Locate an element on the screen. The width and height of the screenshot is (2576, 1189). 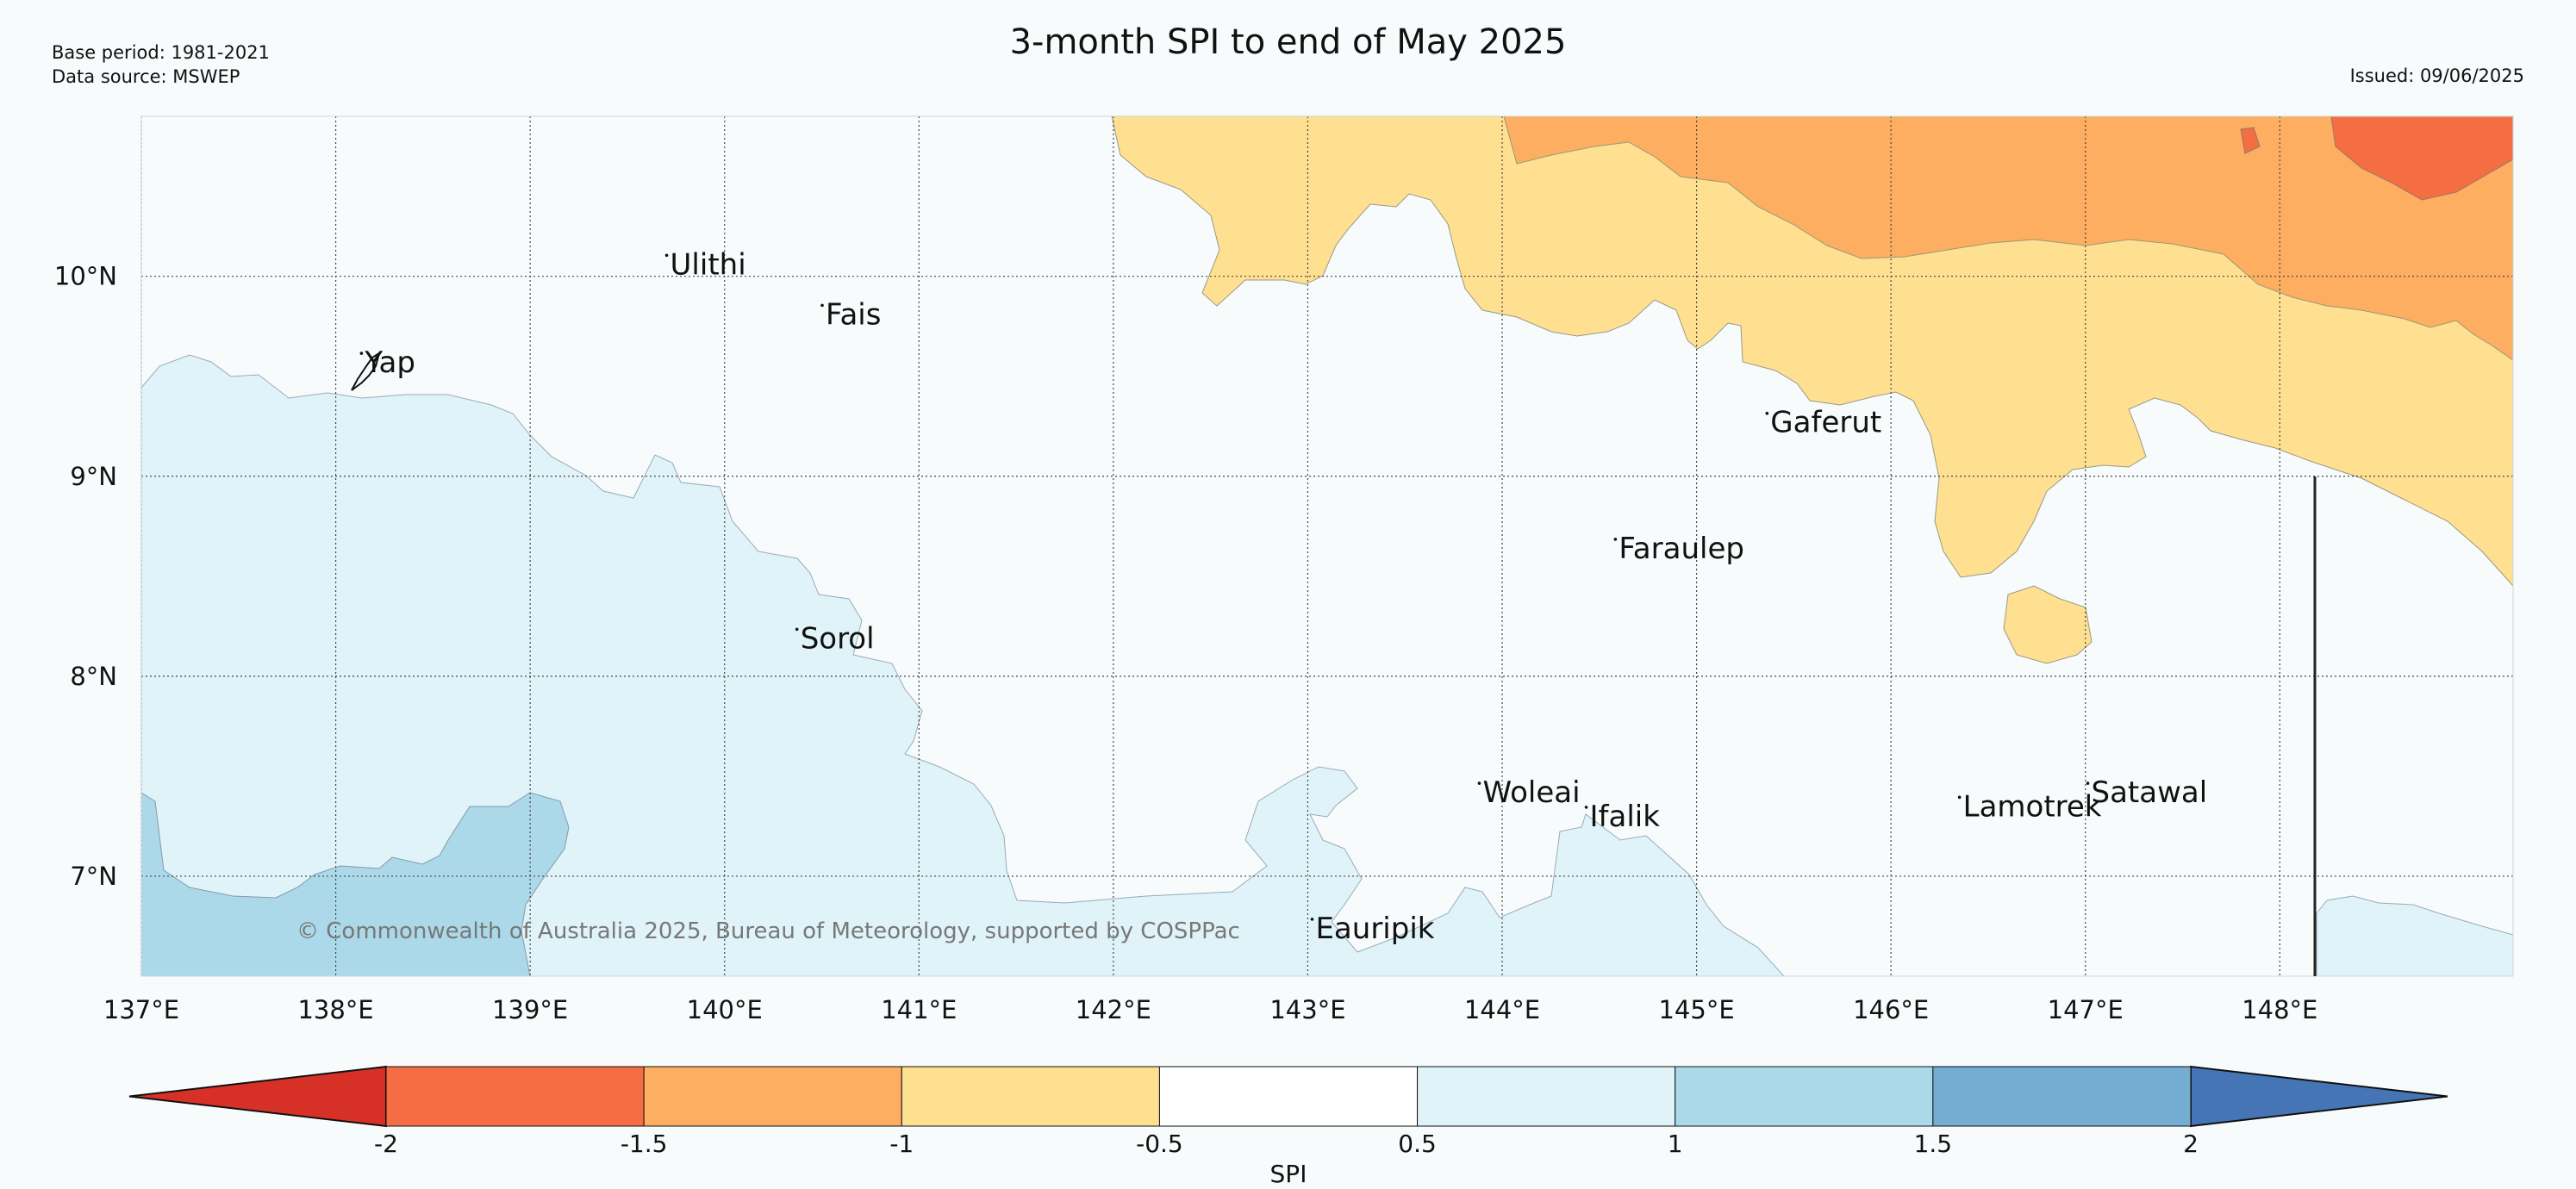
lon-tick-label: 137°E is located at coordinates (141, 1010).